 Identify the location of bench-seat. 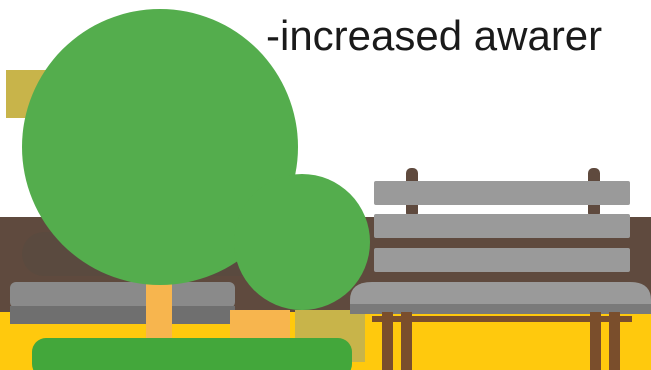
(500, 294).